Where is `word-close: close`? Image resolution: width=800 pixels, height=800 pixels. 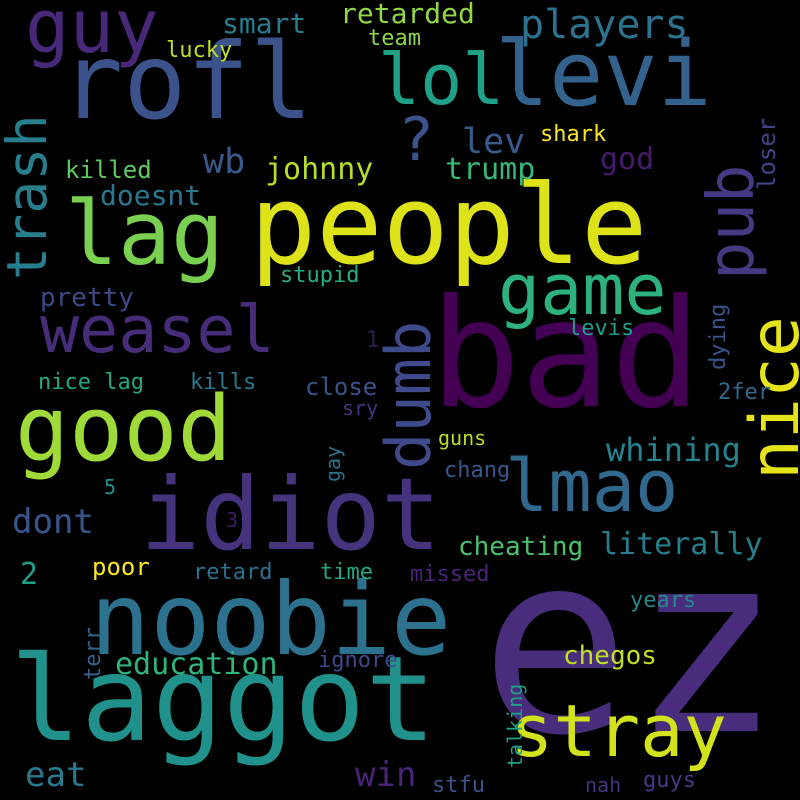
word-close: close is located at coordinates (341, 387).